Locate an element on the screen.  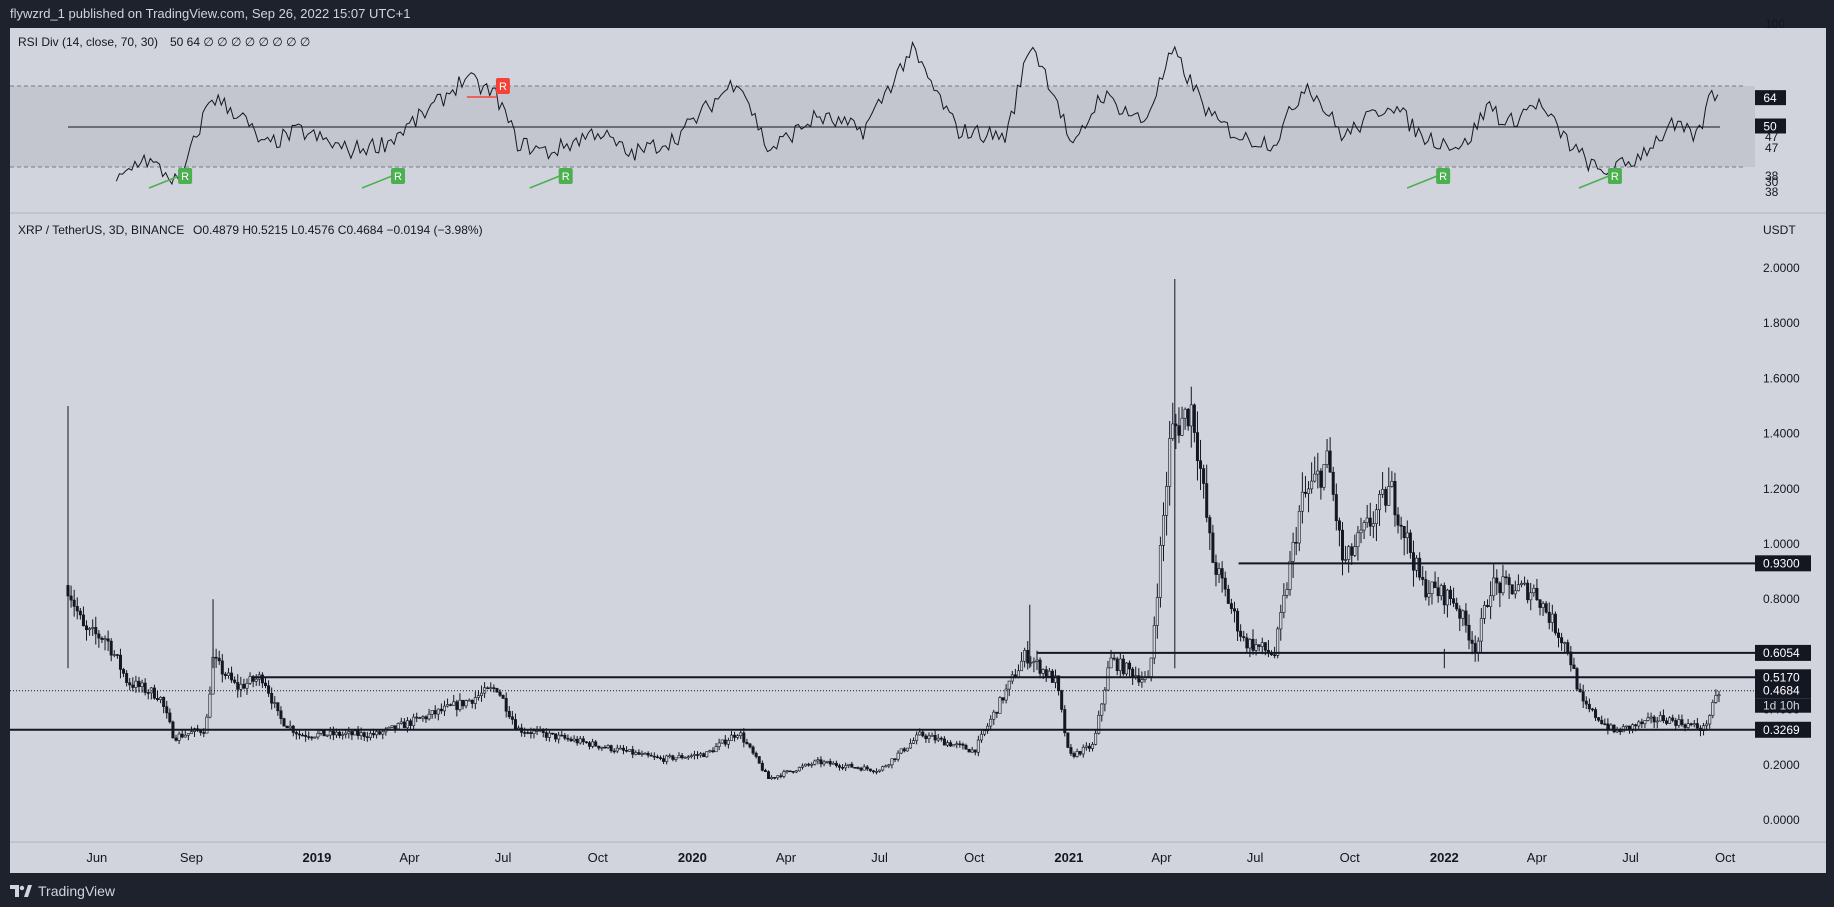
tradingview-brand: TradingView is located at coordinates (62, 891).